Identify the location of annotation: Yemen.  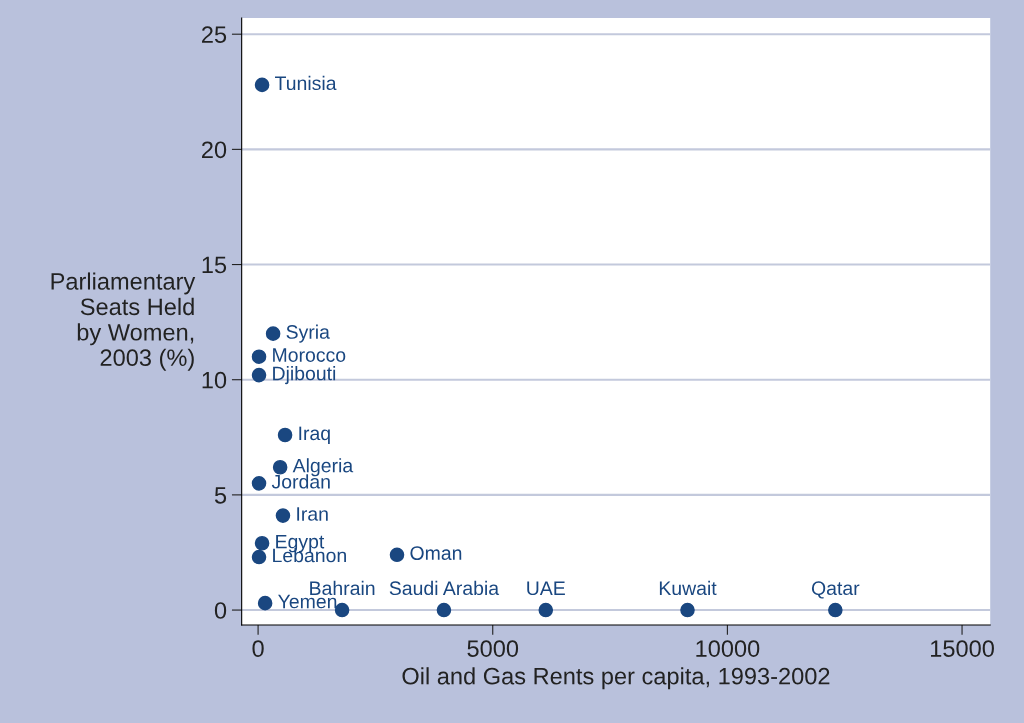
(307, 601).